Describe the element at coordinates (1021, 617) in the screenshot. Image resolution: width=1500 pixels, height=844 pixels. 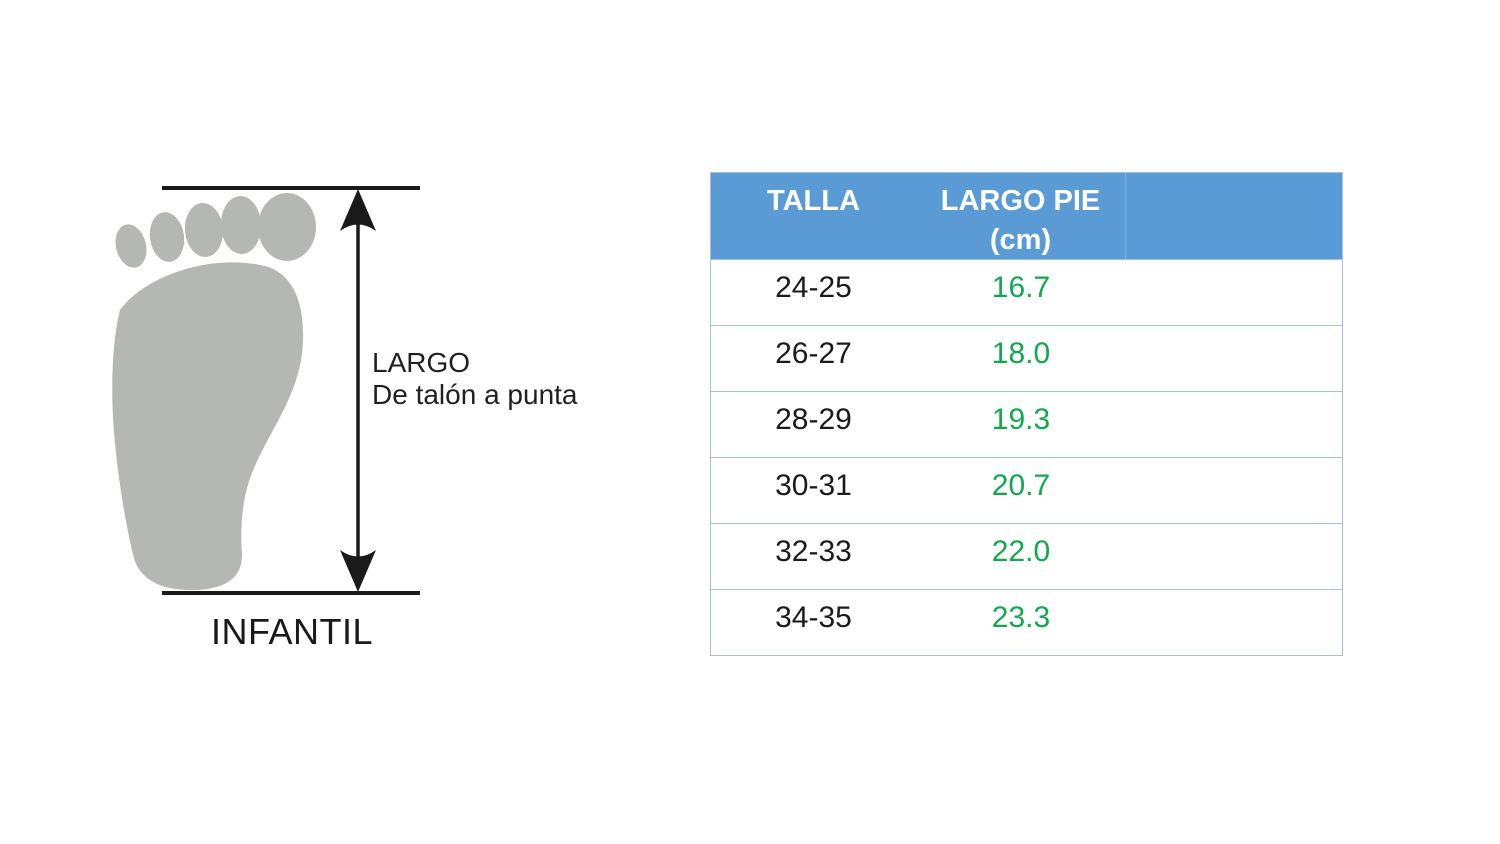
I see `largo-cell: 23.3` at that location.